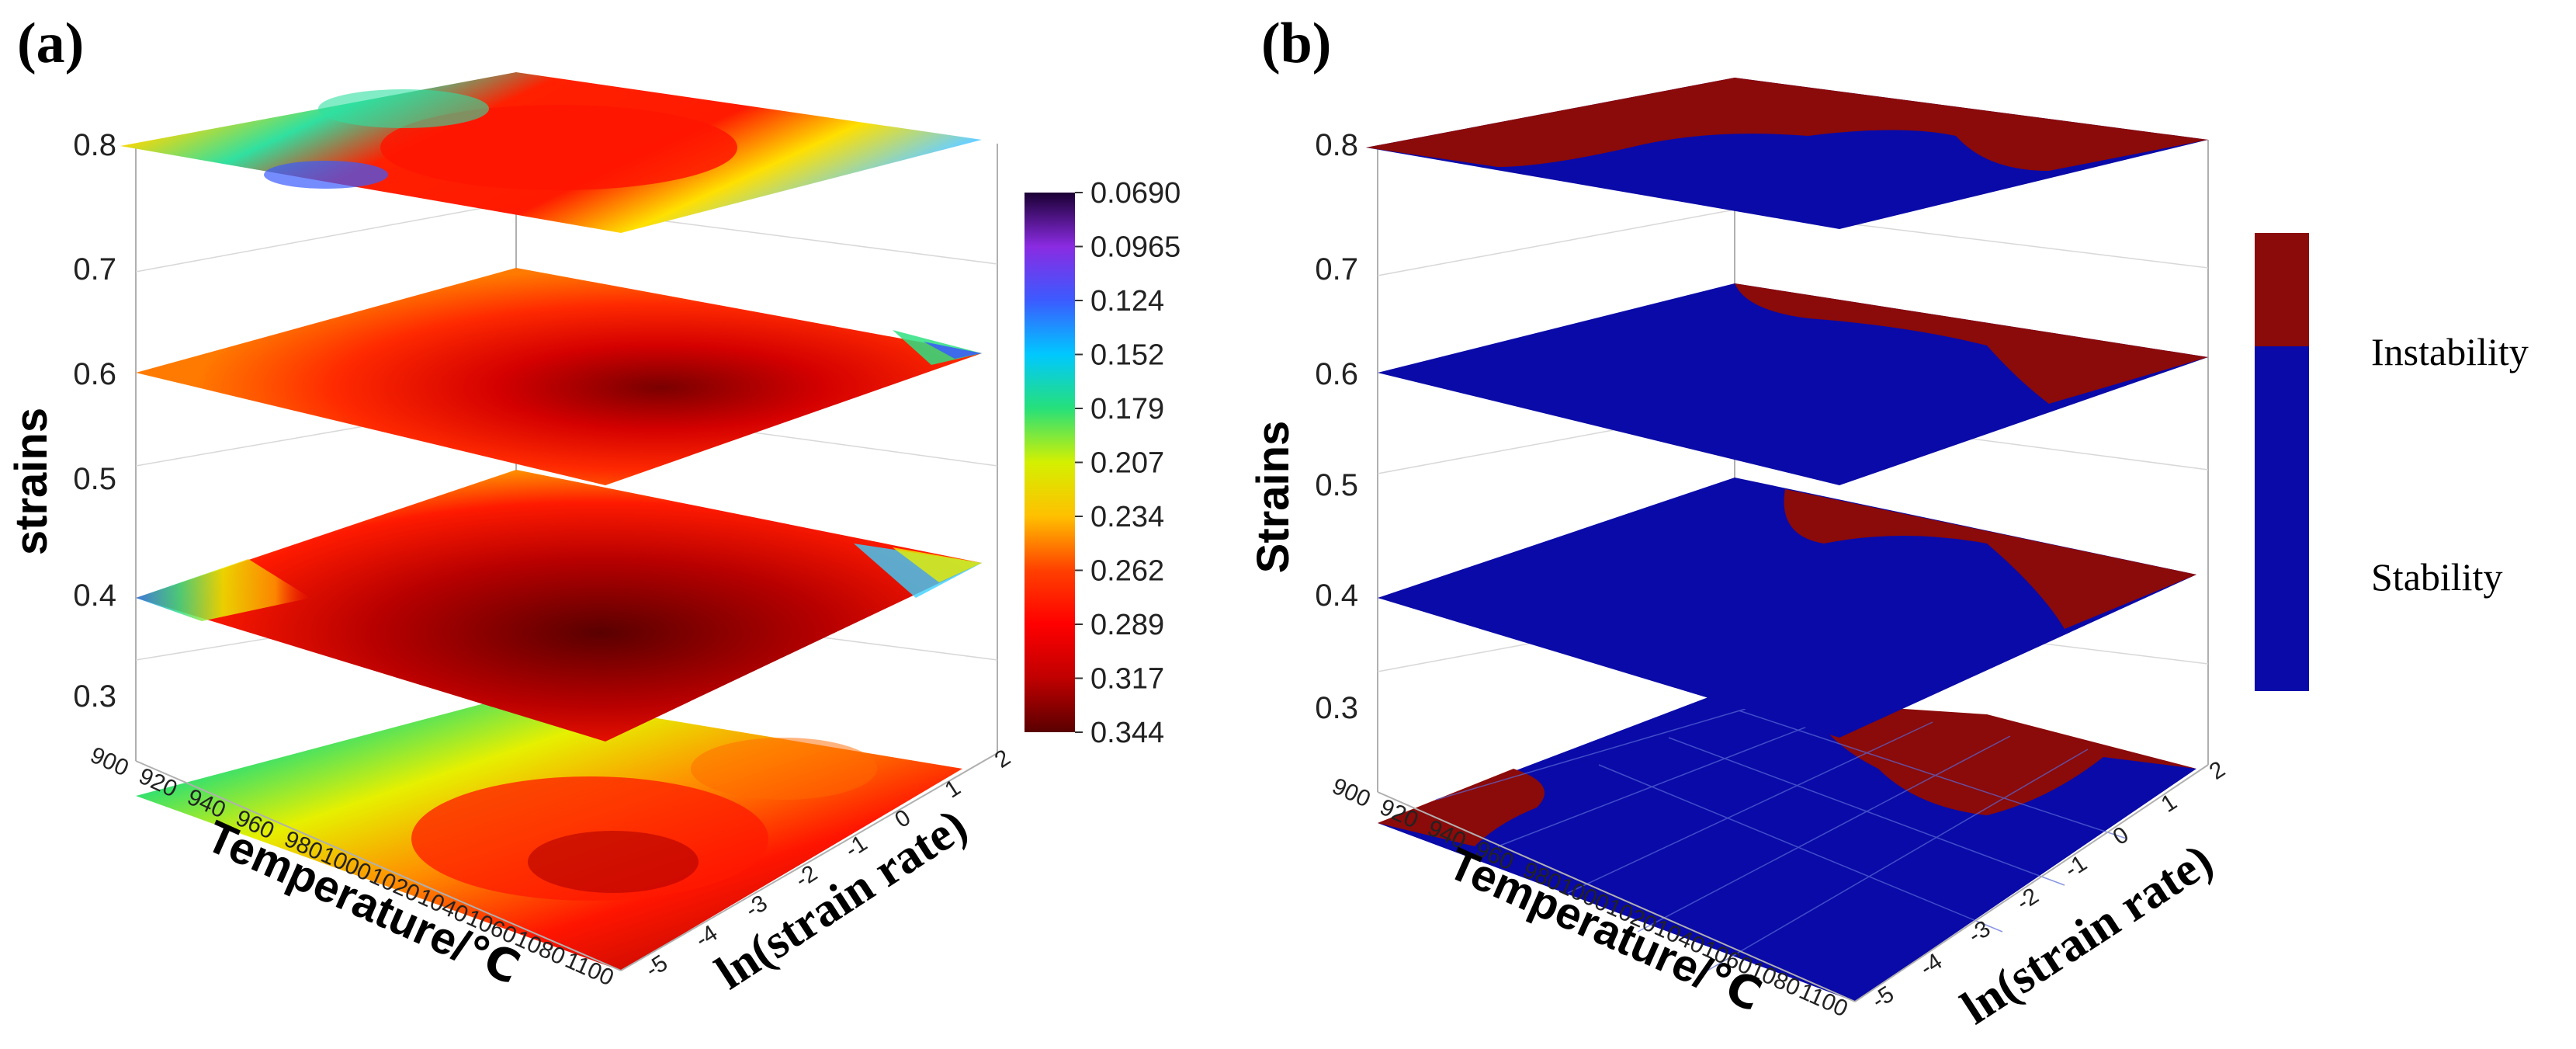 The image size is (2576, 1049). Describe the element at coordinates (2121, 836) in the screenshot. I see `strain-rate-tick: 0` at that location.